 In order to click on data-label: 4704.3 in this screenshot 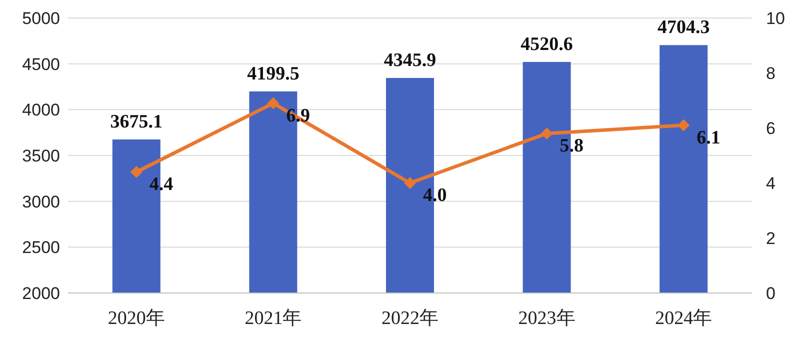, I will do `click(683, 27)`.